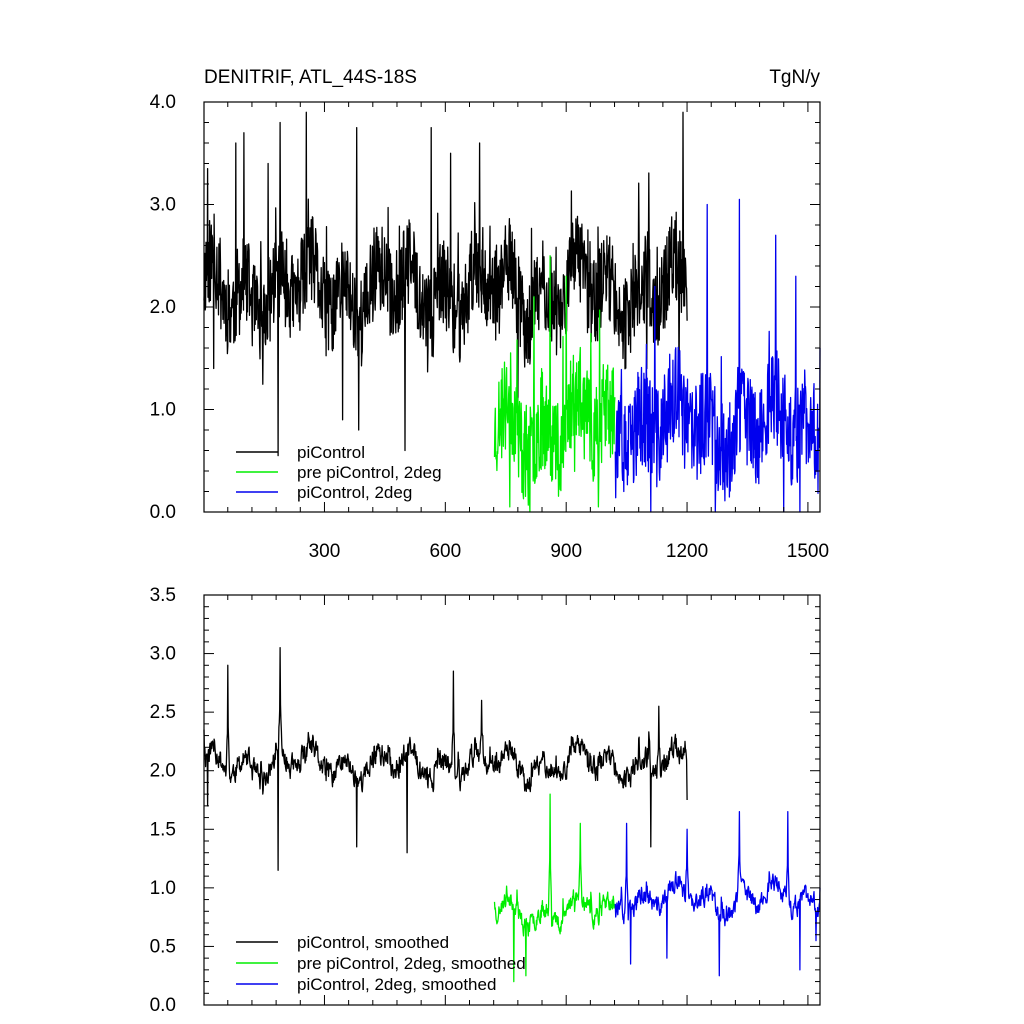  I want to click on top-x-tick-label: 1500, so click(808, 551).